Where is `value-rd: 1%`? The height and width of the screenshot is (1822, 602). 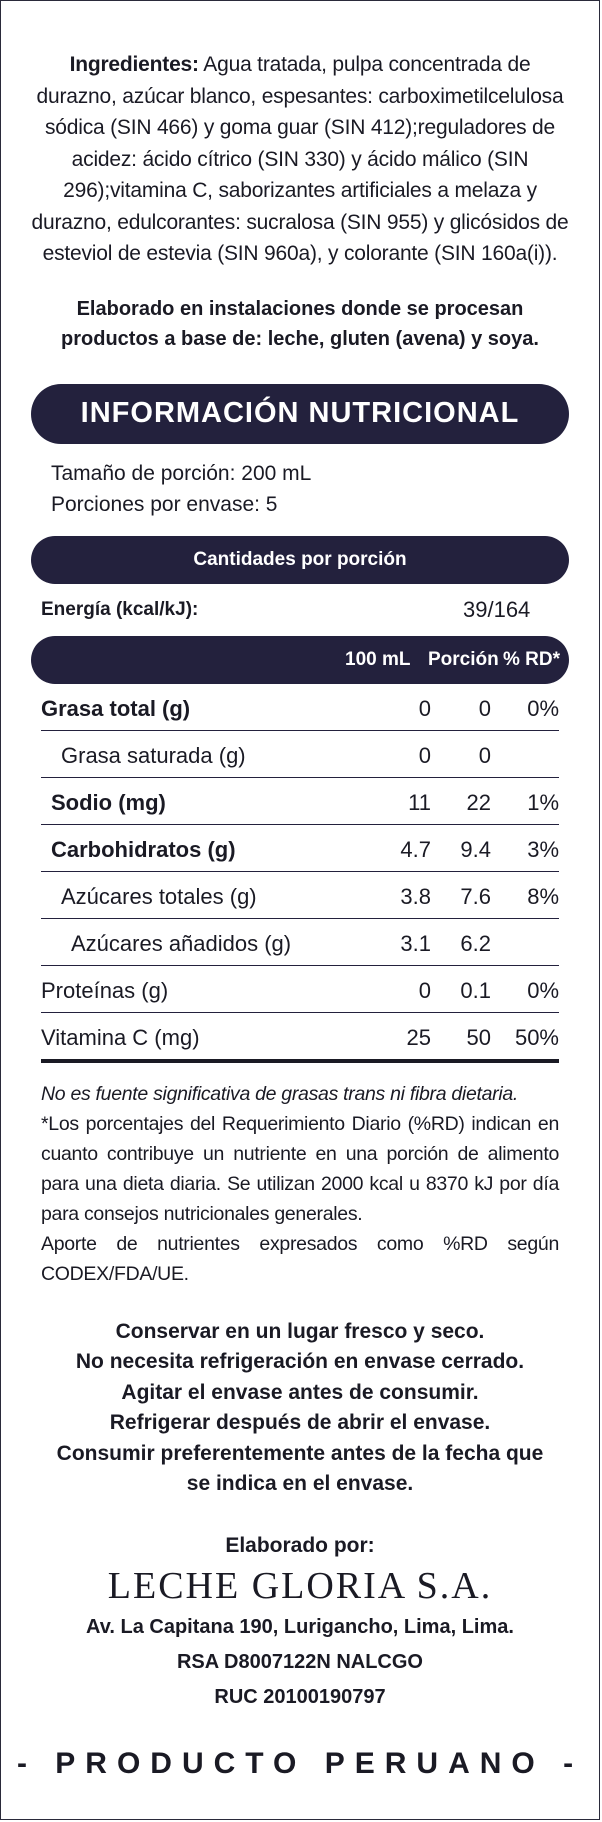 value-rd: 1% is located at coordinates (543, 802).